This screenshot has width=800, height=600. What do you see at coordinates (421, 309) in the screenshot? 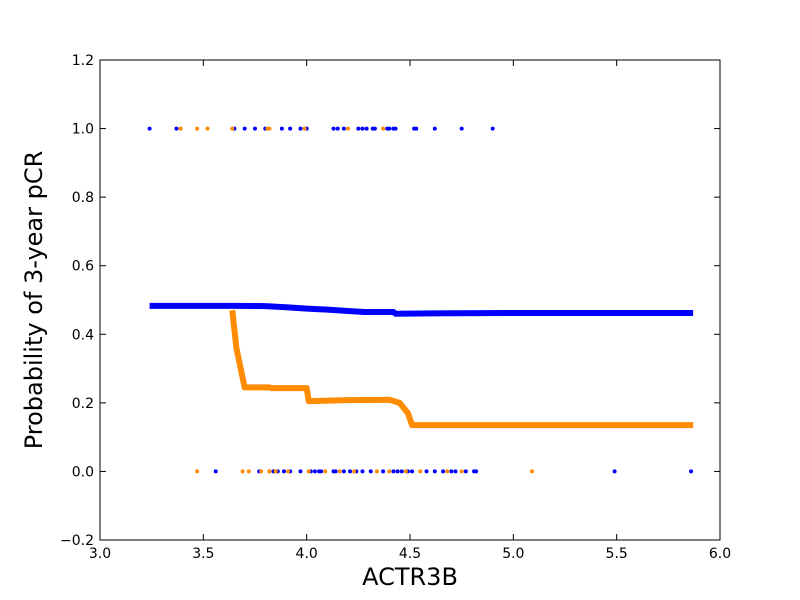
I see `series-line-blue` at bounding box center [421, 309].